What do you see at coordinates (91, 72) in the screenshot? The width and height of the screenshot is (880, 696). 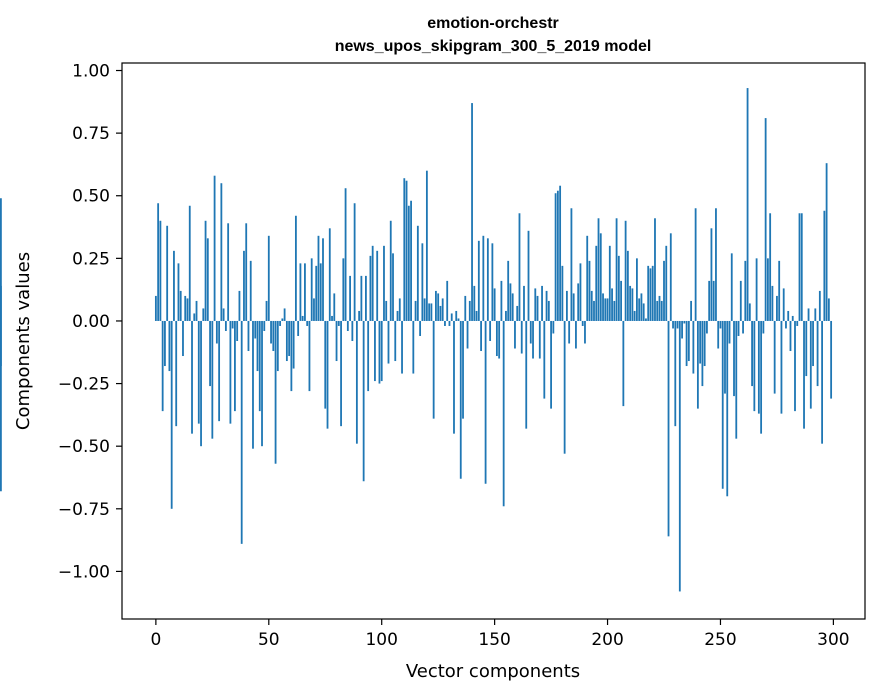 I see `y-tick-label: 1.00` at bounding box center [91, 72].